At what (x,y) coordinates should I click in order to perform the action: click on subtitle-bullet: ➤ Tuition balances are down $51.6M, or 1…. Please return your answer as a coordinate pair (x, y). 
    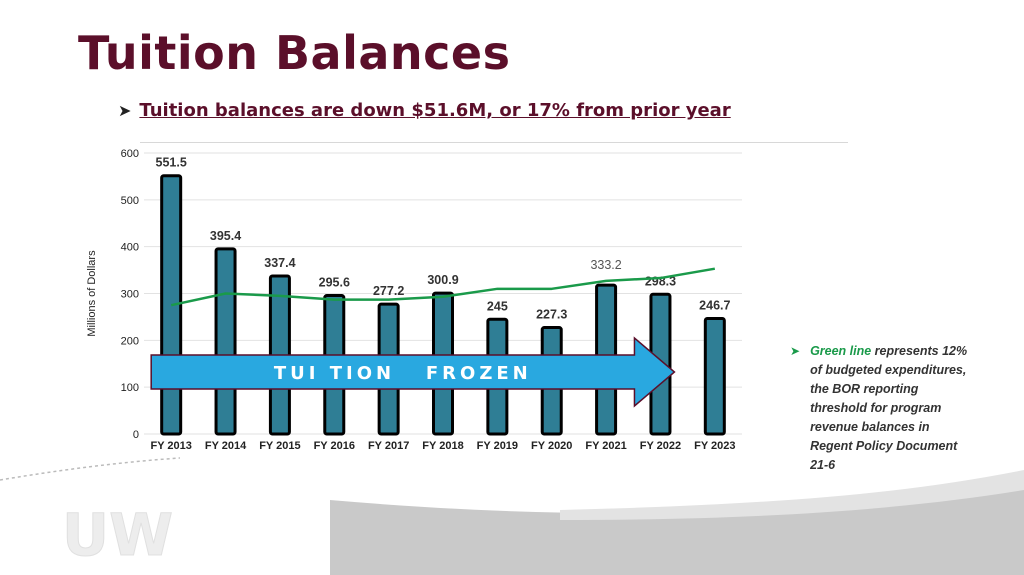
    Looking at the image, I should click on (424, 110).